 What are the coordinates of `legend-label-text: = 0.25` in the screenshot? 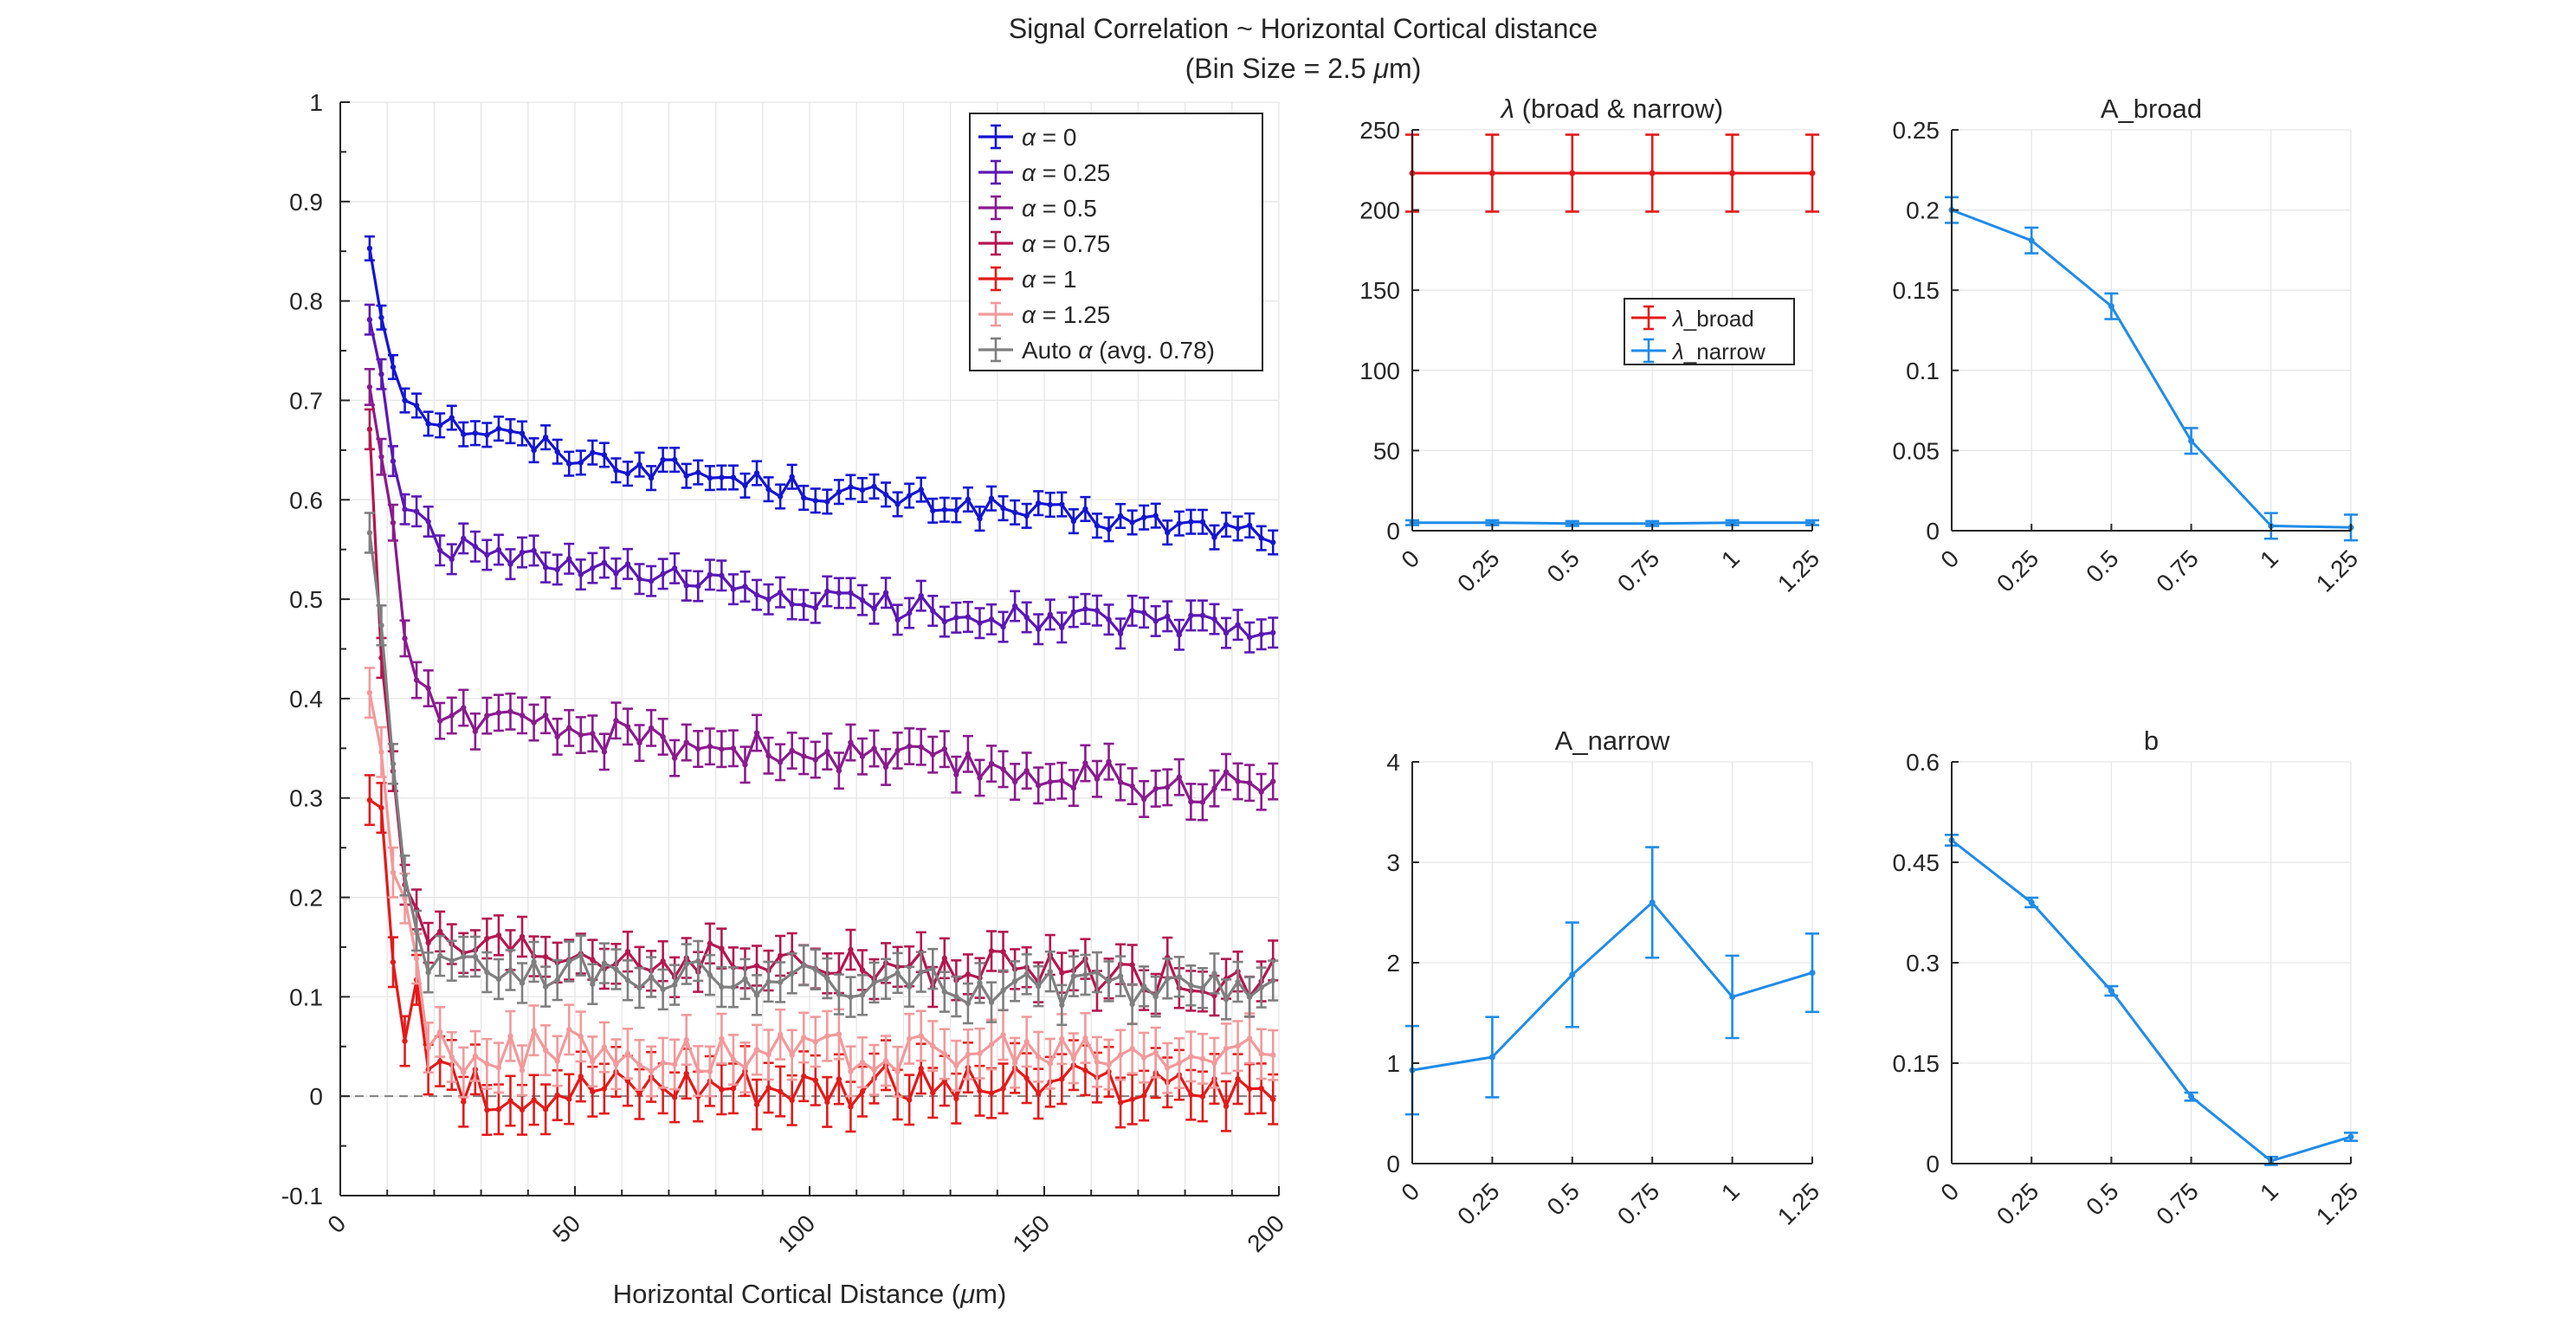 It's located at (1073, 173).